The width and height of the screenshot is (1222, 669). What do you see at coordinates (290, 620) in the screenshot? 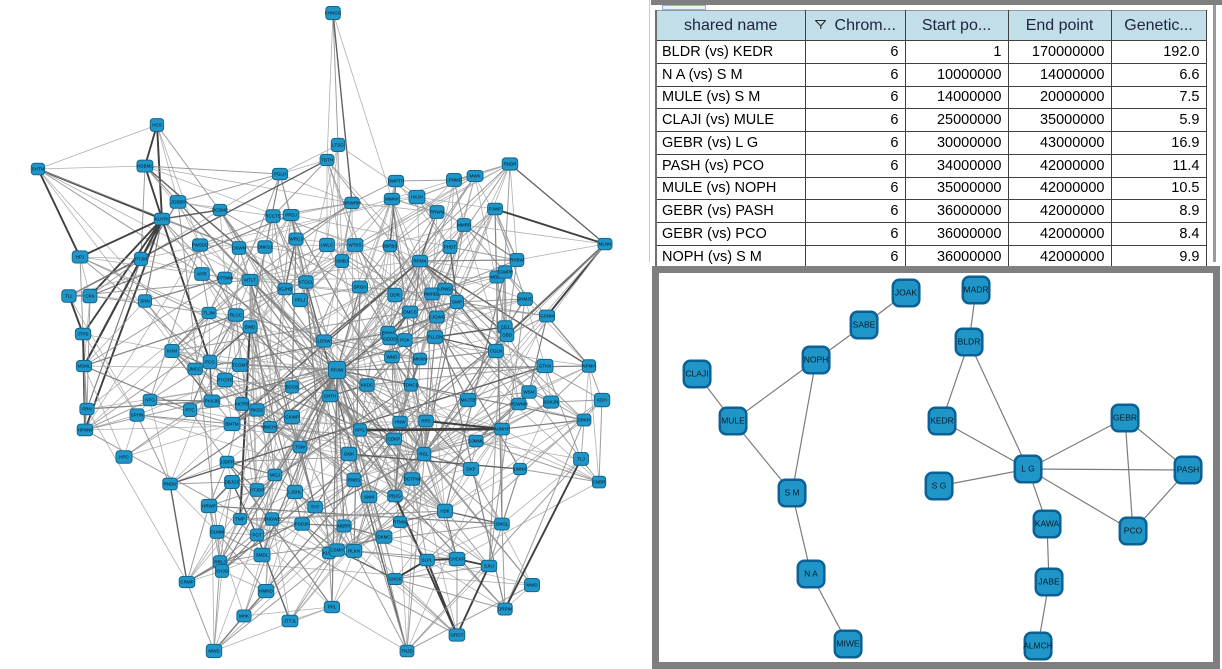
I see `svg-text: JTTJL` at bounding box center [290, 620].